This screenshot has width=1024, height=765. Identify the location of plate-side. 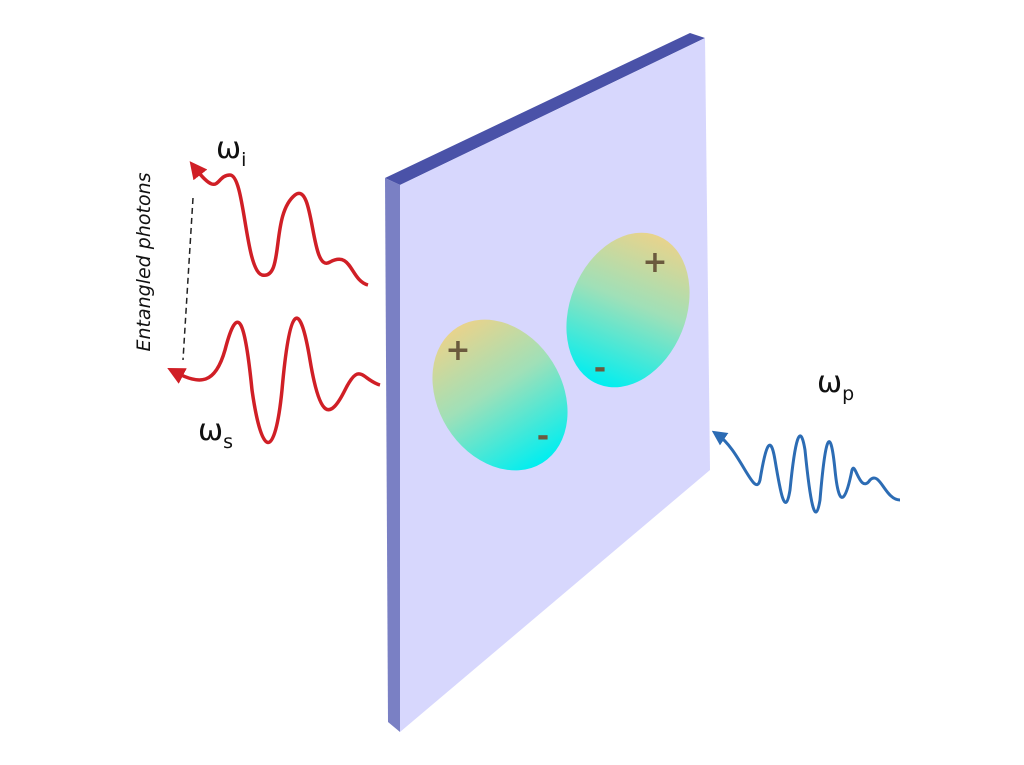
(392, 455).